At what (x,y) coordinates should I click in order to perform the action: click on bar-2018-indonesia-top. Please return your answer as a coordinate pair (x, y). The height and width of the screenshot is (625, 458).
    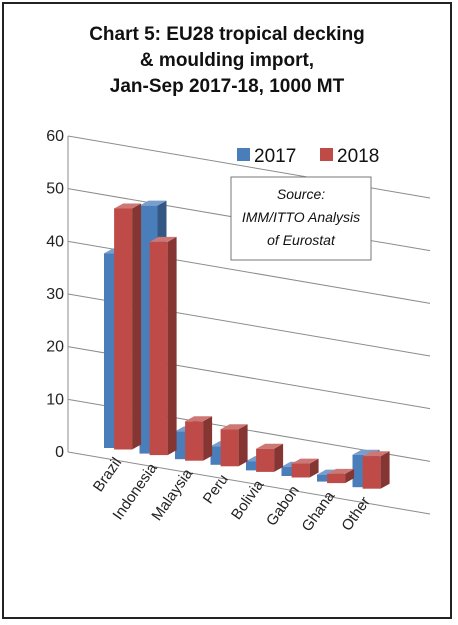
    Looking at the image, I should click on (163, 239).